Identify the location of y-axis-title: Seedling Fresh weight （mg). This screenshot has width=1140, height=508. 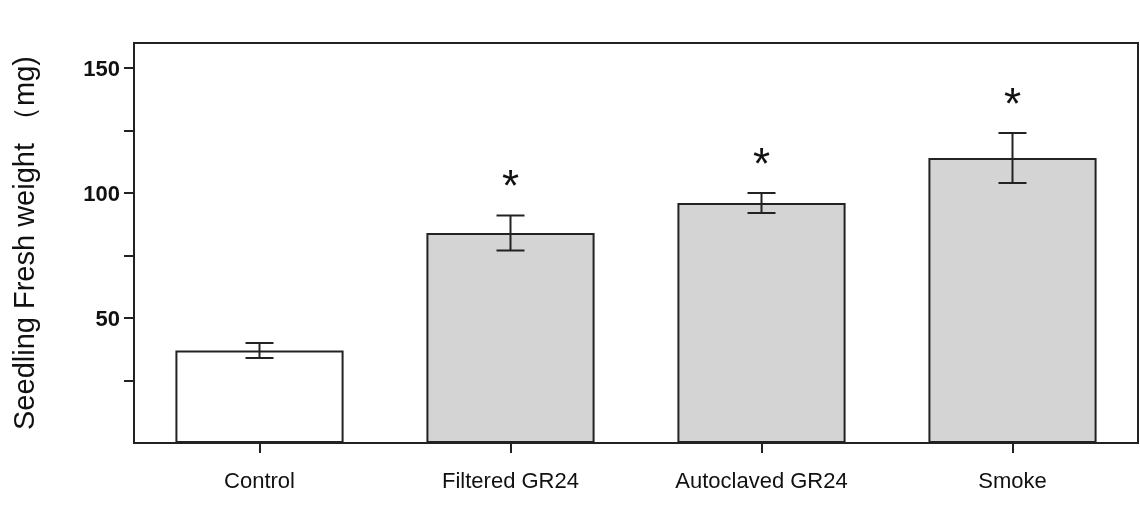
(23, 243).